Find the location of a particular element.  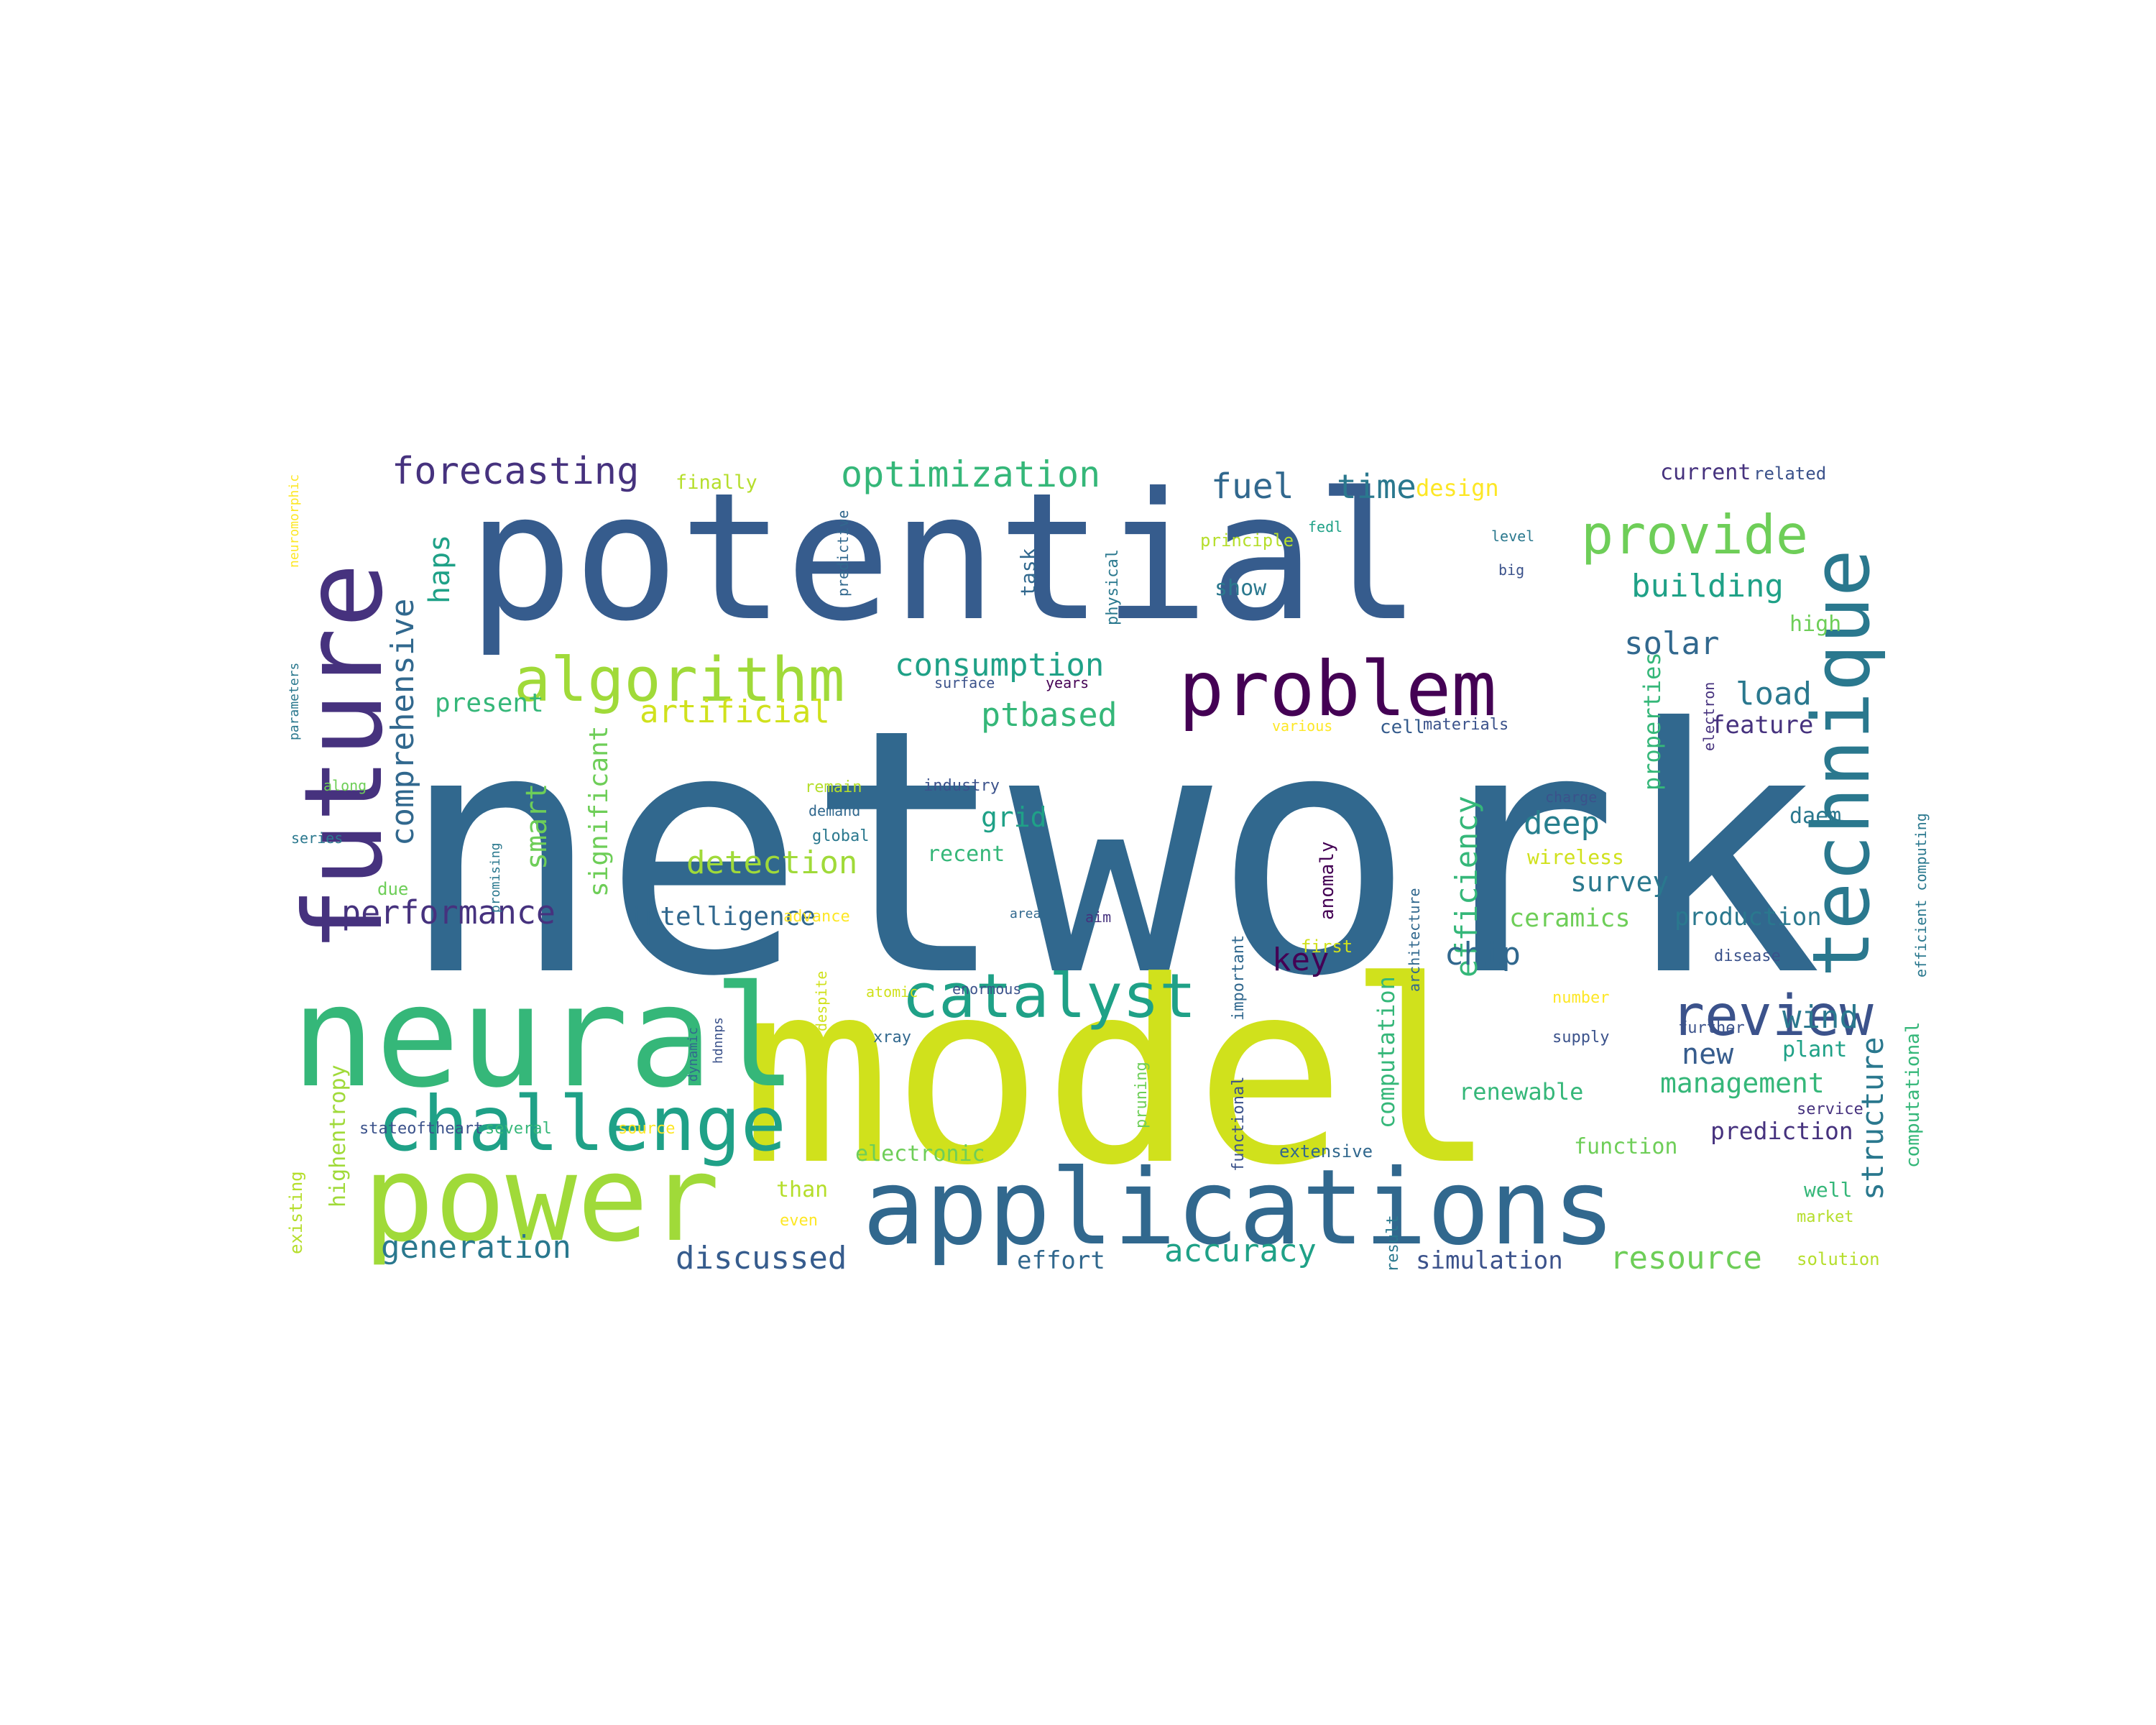

cloud-word-cell: cell is located at coordinates (1402, 727).